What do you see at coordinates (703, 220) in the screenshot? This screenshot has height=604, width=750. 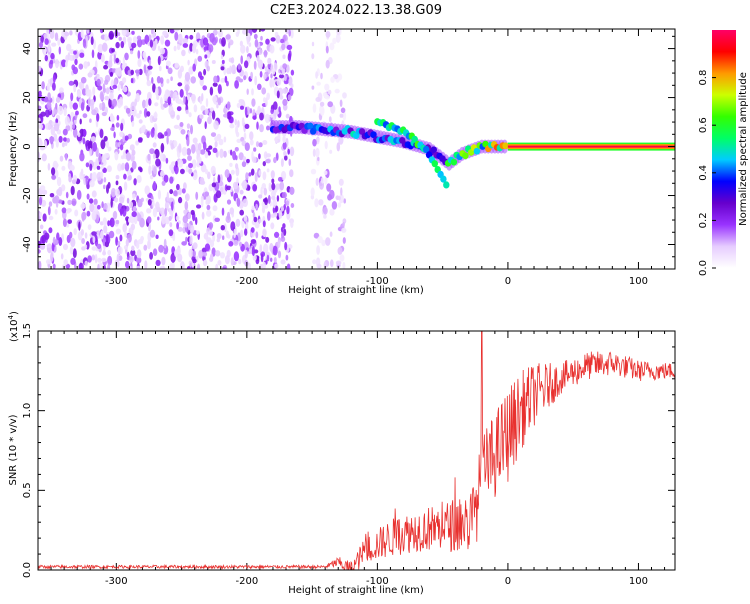 I see `colorbar-tick-label: 0.2` at bounding box center [703, 220].